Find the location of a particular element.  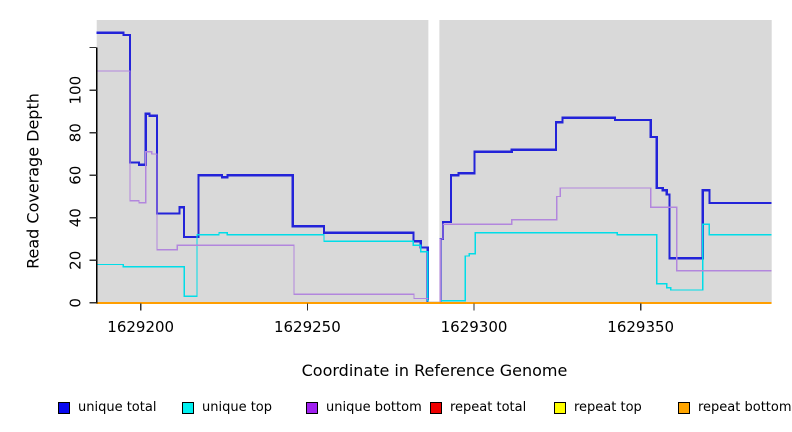

legend-item-repeat-top: repeat top is located at coordinates (598, 408).